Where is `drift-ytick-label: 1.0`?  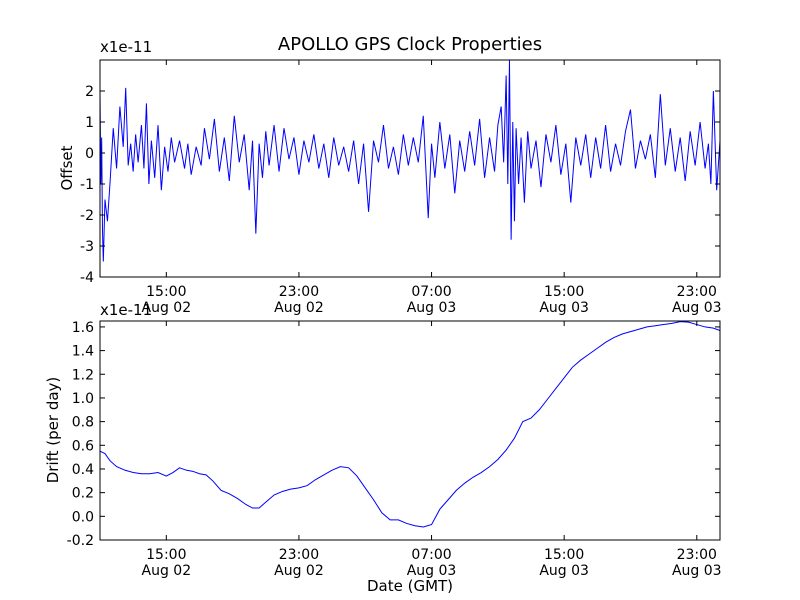 drift-ytick-label: 1.0 is located at coordinates (83, 399).